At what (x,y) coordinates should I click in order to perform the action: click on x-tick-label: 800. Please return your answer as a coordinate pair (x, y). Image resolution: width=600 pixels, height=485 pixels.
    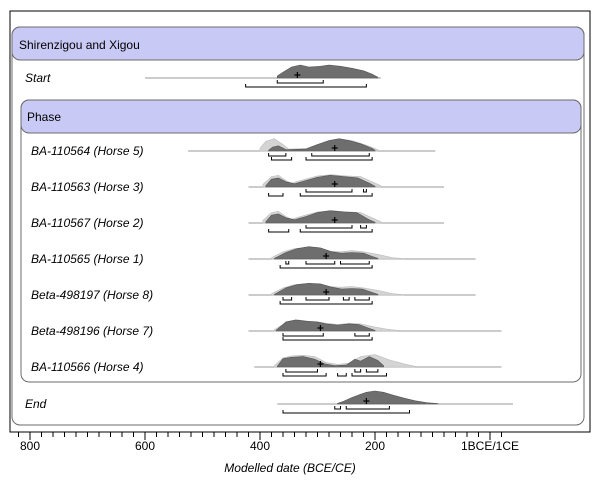
    Looking at the image, I should click on (30, 446).